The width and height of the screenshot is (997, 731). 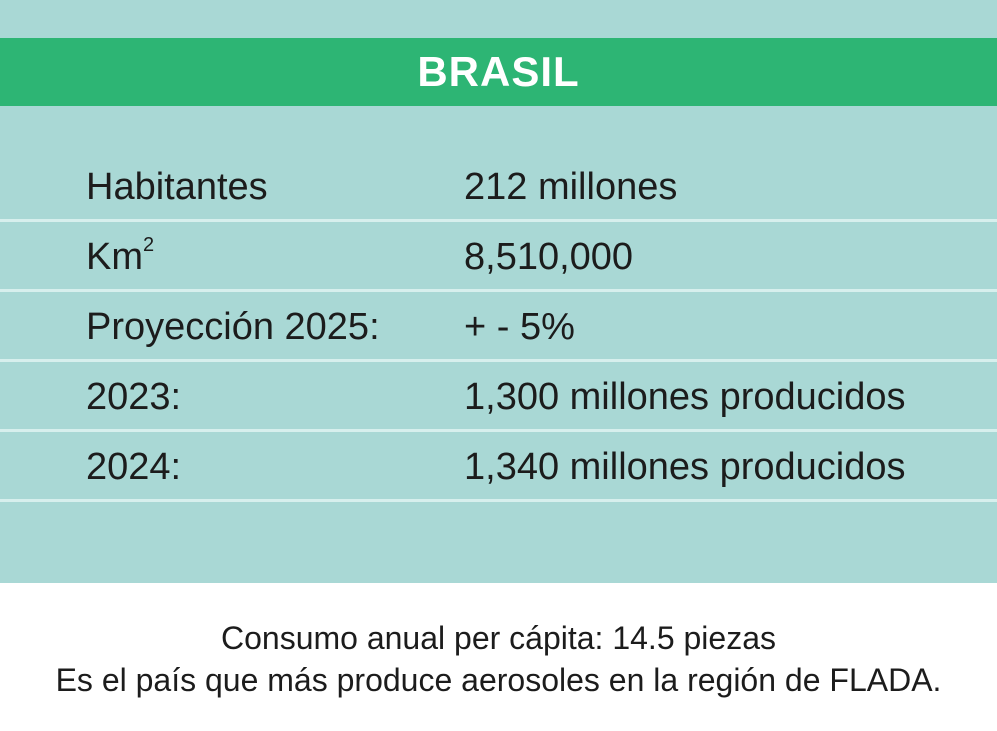 I want to click on stat-row-habitantes: Habitantes 212 millones, so click(x=498, y=187).